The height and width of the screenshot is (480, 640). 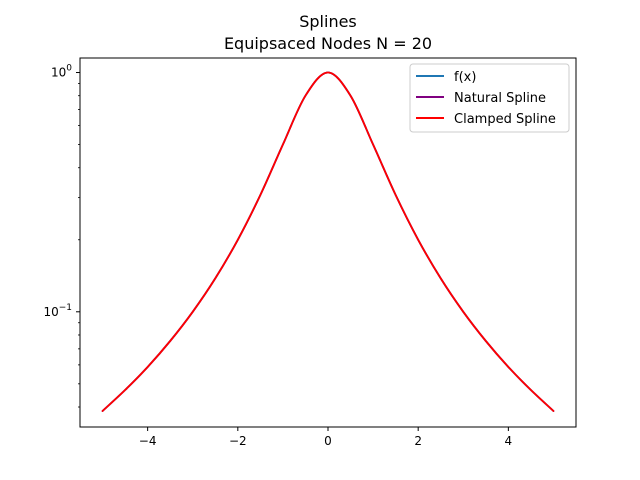 I want to click on legend-box, so click(x=489, y=98).